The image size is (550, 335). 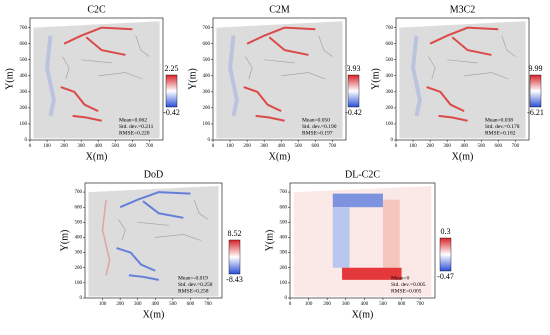 I want to click on stat-annotation: Mean=-0.019, so click(x=193, y=278).